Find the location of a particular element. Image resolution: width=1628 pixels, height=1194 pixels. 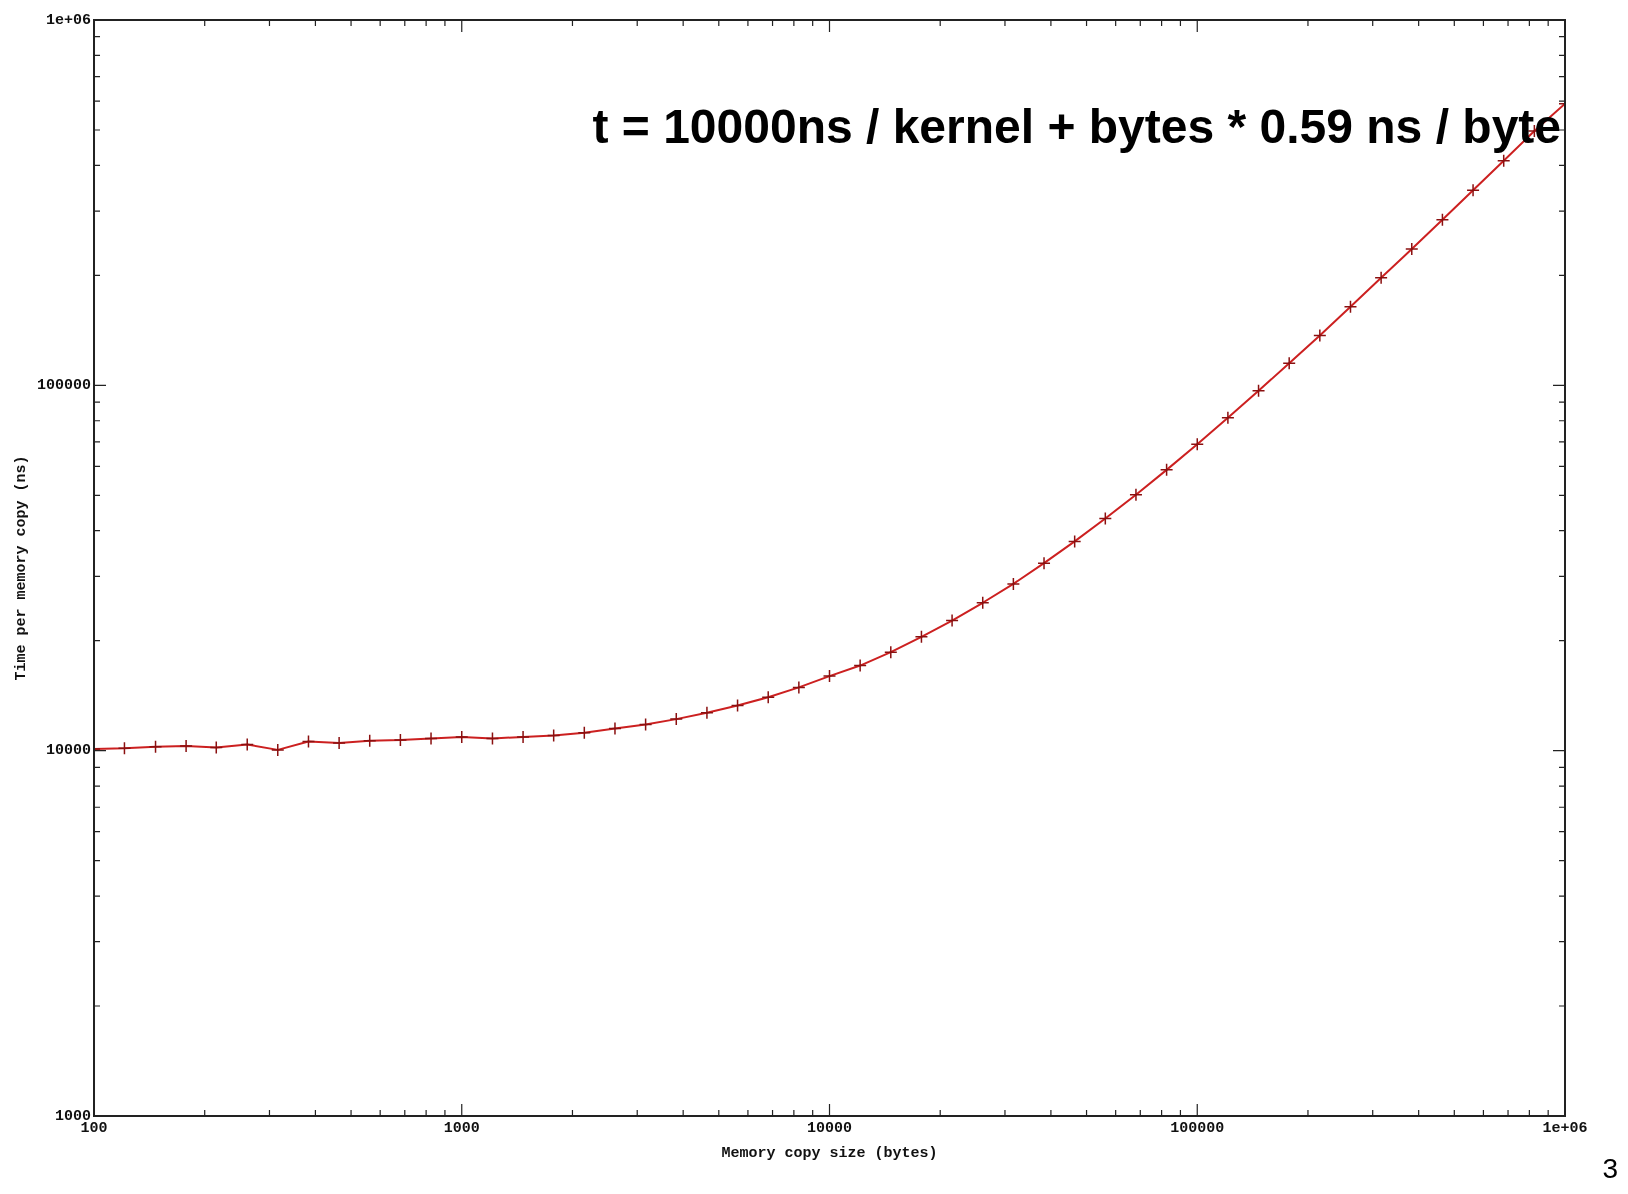

y-tick-label: 1e+06 is located at coordinates (68, 20).